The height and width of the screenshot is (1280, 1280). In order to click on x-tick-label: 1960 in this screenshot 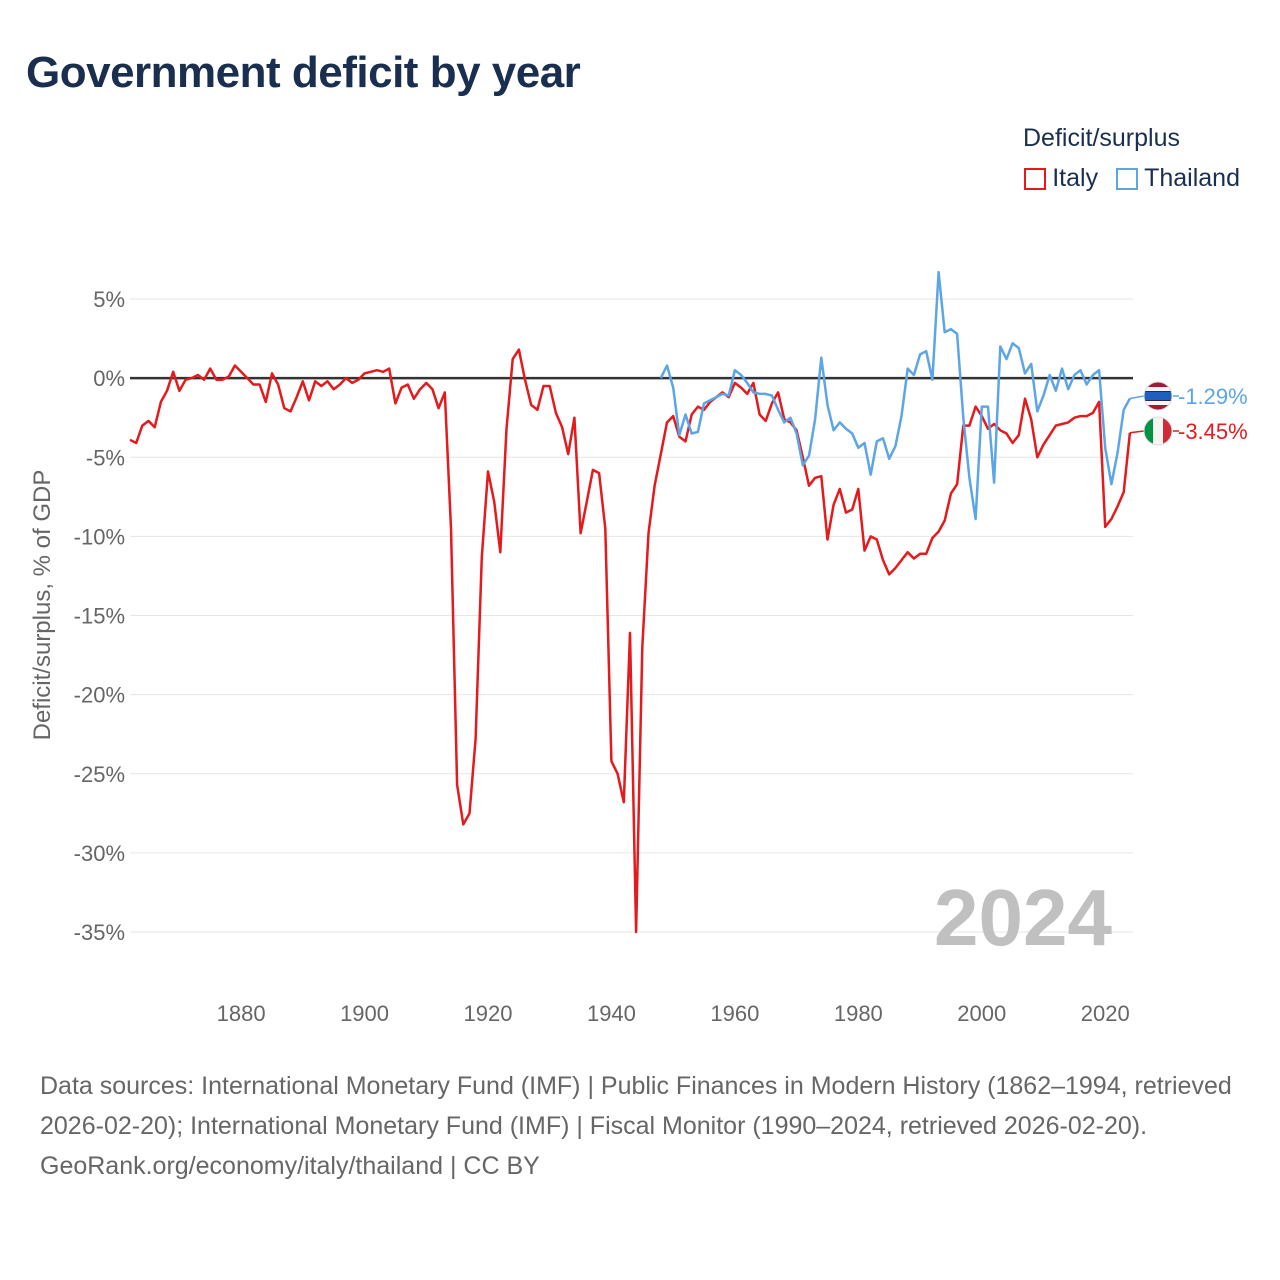, I will do `click(734, 1013)`.